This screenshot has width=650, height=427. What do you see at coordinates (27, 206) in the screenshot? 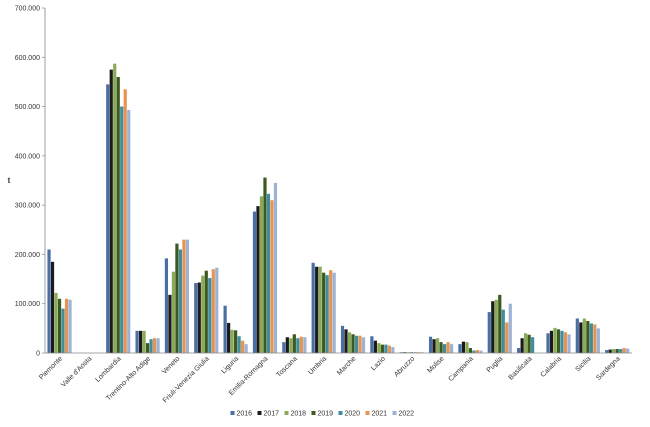
I see `y-tick-label: 300.000` at bounding box center [27, 206].